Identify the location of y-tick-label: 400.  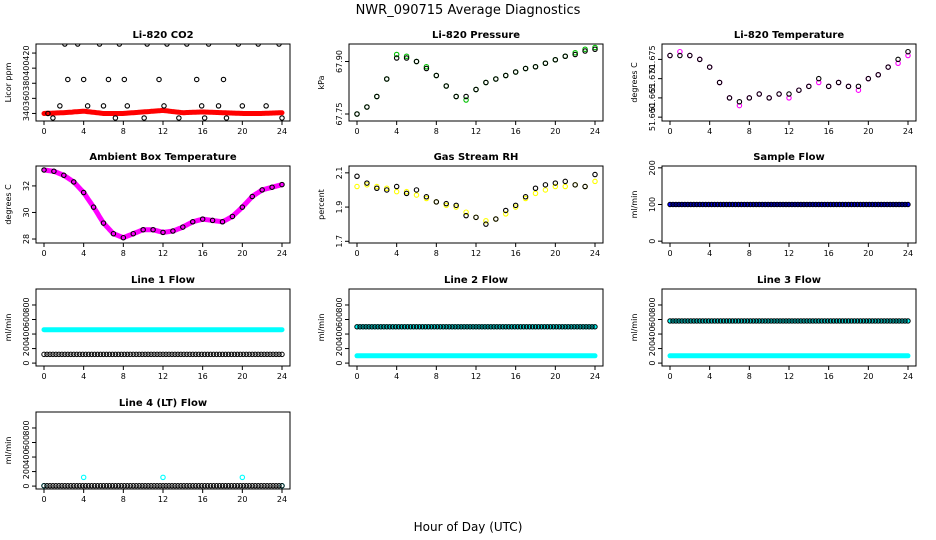
(26, 456).